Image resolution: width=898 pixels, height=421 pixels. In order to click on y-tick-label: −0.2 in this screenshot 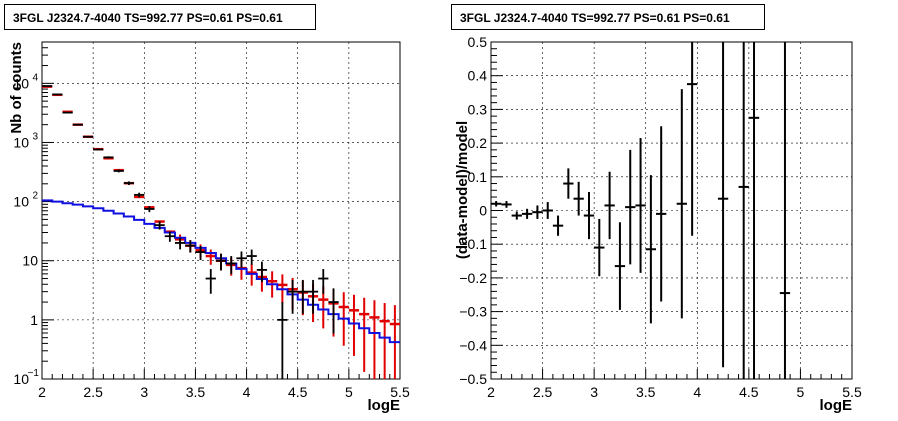, I will do `click(473, 278)`.